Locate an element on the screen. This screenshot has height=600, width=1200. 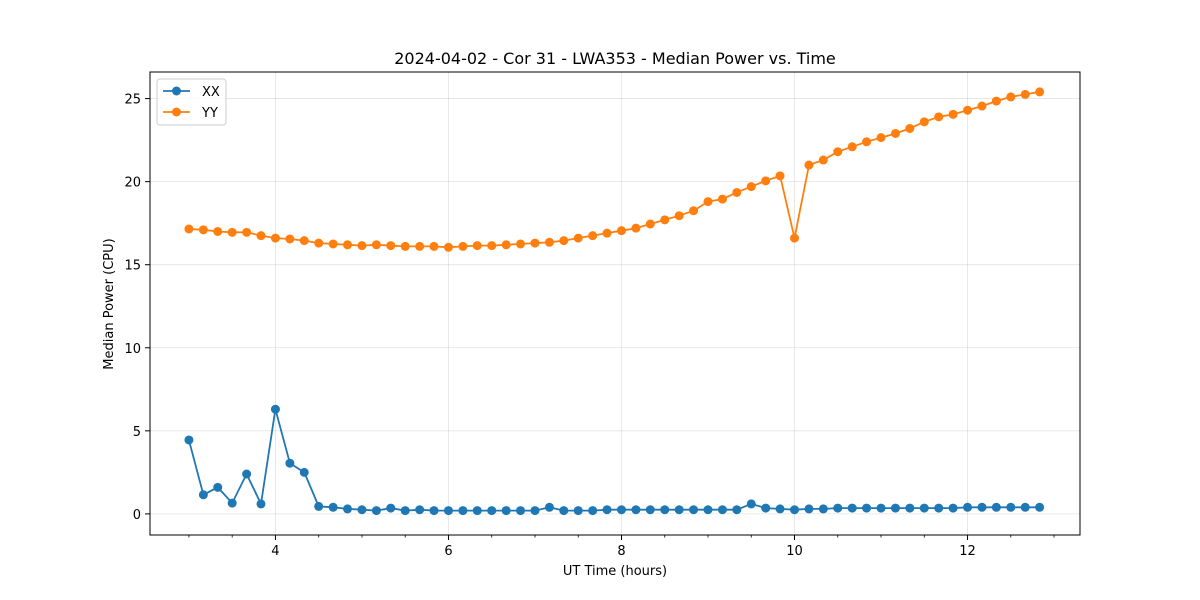
y-tick-label: 25 is located at coordinates (132, 100).